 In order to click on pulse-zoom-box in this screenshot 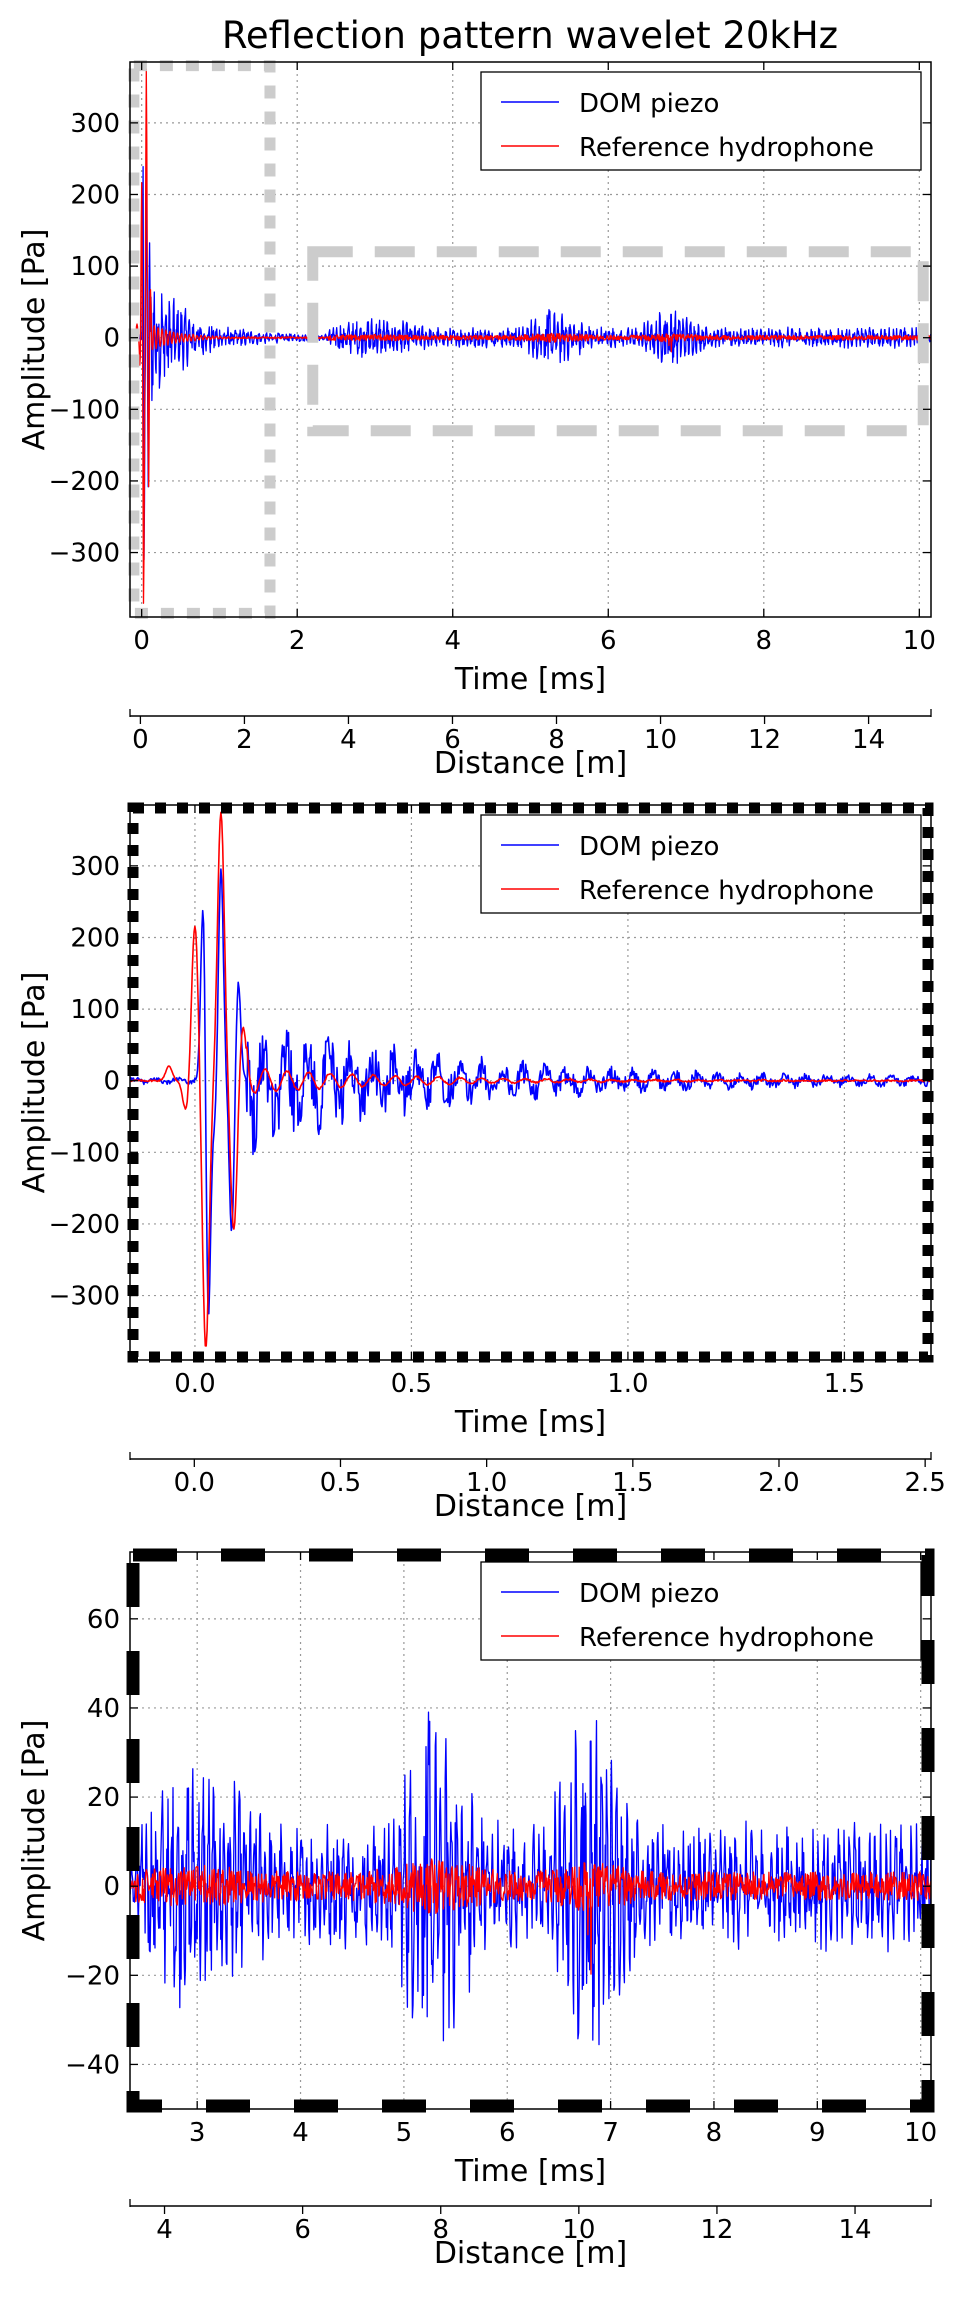, I will do `click(202, 339)`.